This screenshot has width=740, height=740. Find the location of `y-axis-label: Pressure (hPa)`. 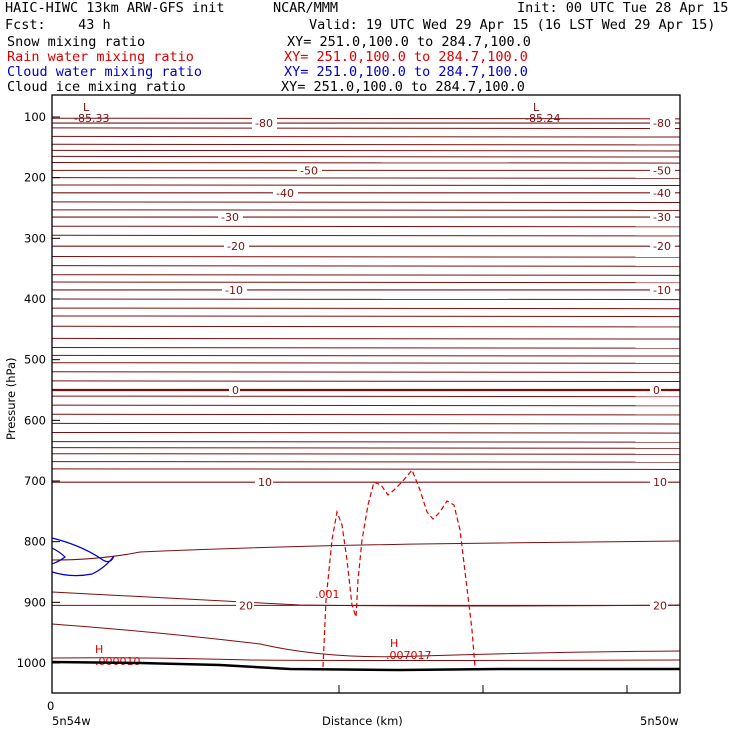

y-axis-label: Pressure (hPa) is located at coordinates (11, 399).